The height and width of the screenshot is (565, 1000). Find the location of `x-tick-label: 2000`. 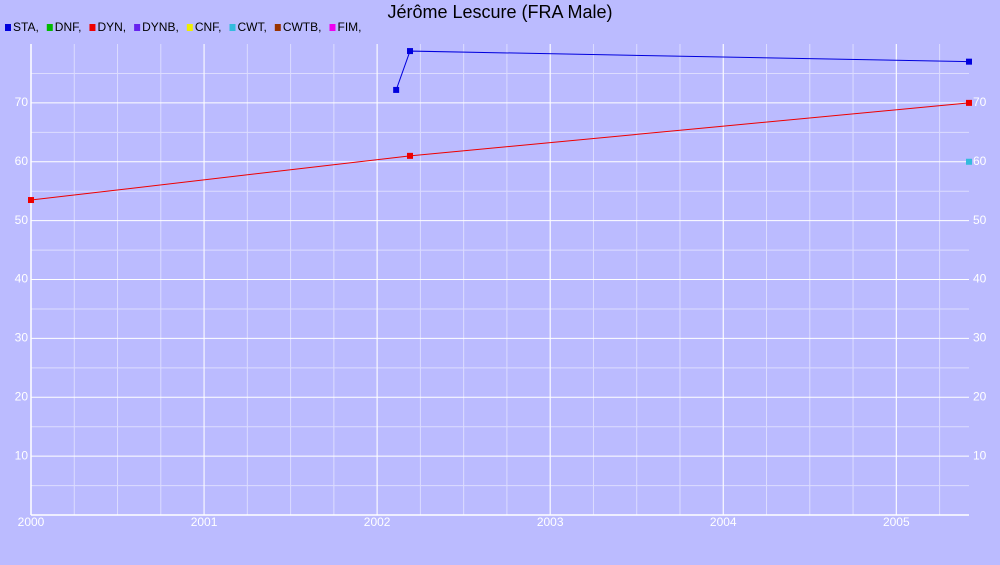

x-tick-label: 2000 is located at coordinates (31, 522).